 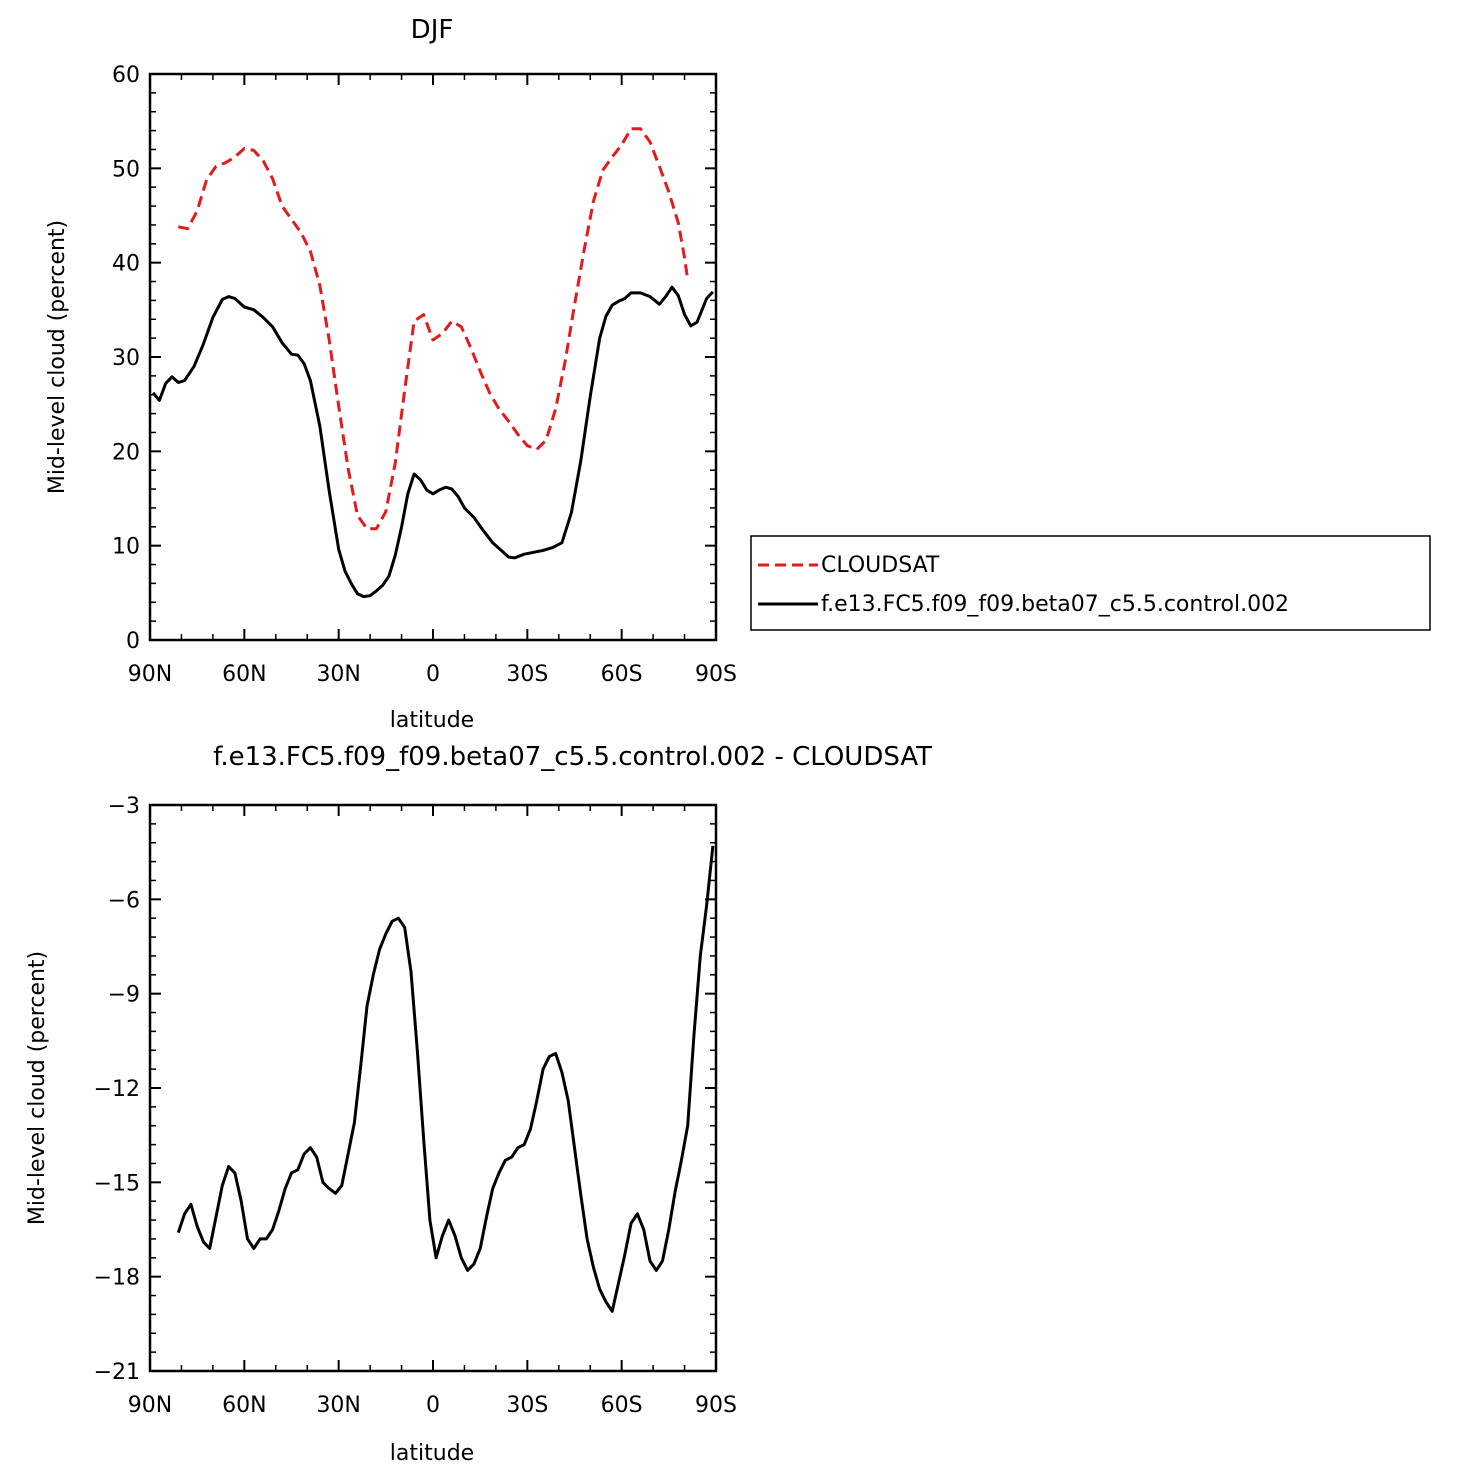 What do you see at coordinates (124, 995) in the screenshot?
I see `y-tick-label: −9` at bounding box center [124, 995].